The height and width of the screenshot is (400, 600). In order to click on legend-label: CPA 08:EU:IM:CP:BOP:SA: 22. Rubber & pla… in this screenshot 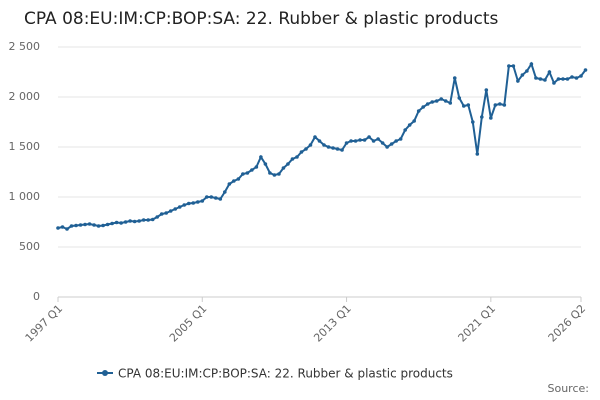, I will do `click(285, 374)`.